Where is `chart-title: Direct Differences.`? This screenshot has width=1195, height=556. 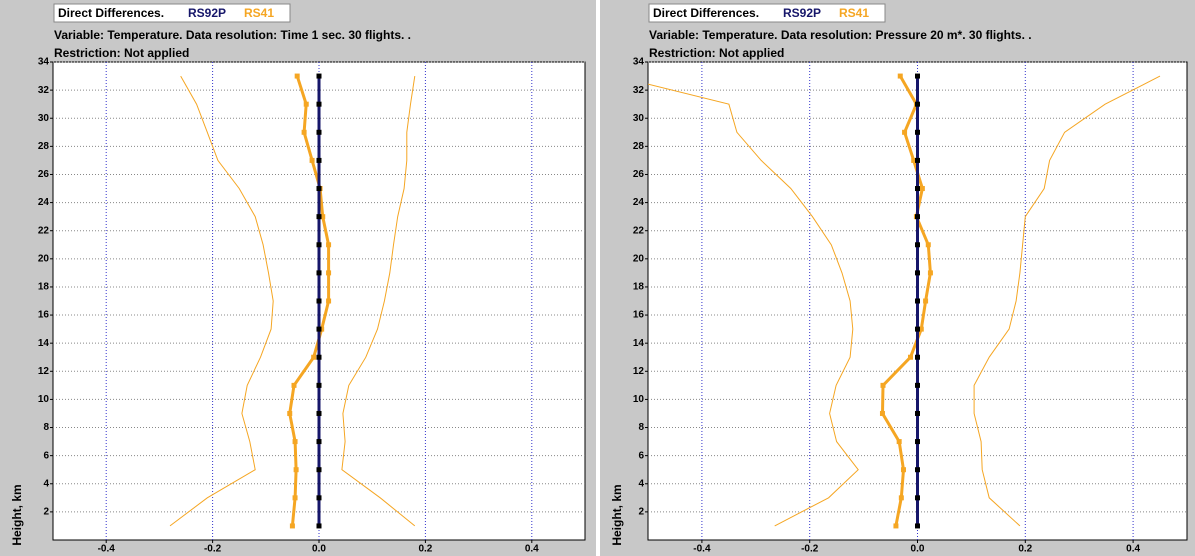
chart-title: Direct Differences. is located at coordinates (706, 13).